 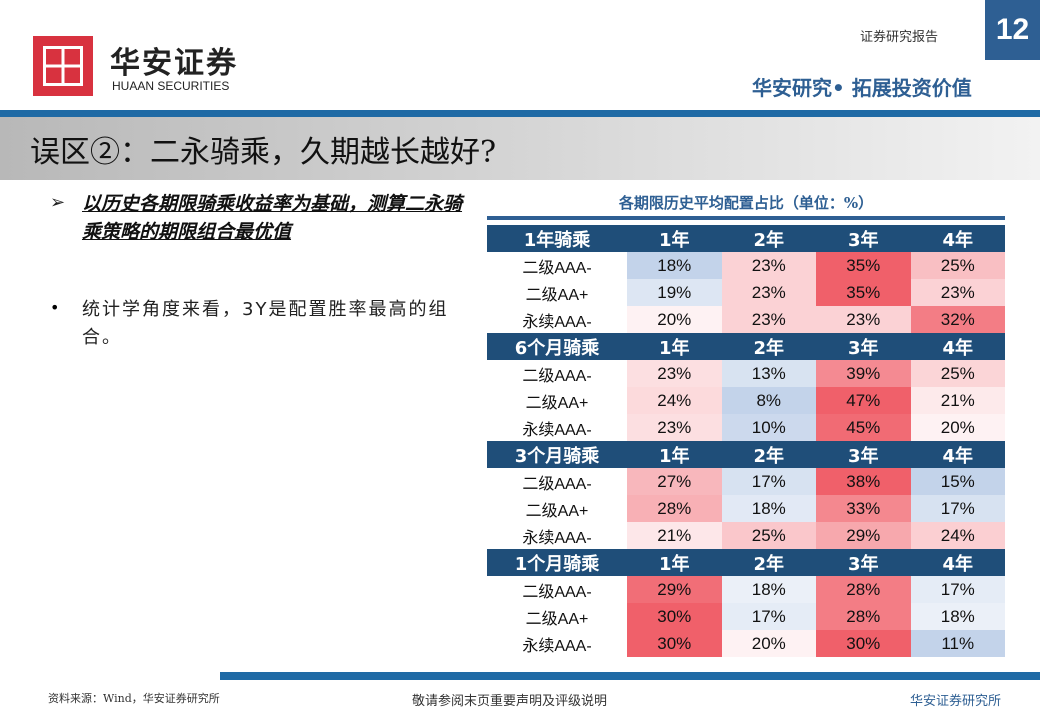 I want to click on logo, so click(x=63, y=66).